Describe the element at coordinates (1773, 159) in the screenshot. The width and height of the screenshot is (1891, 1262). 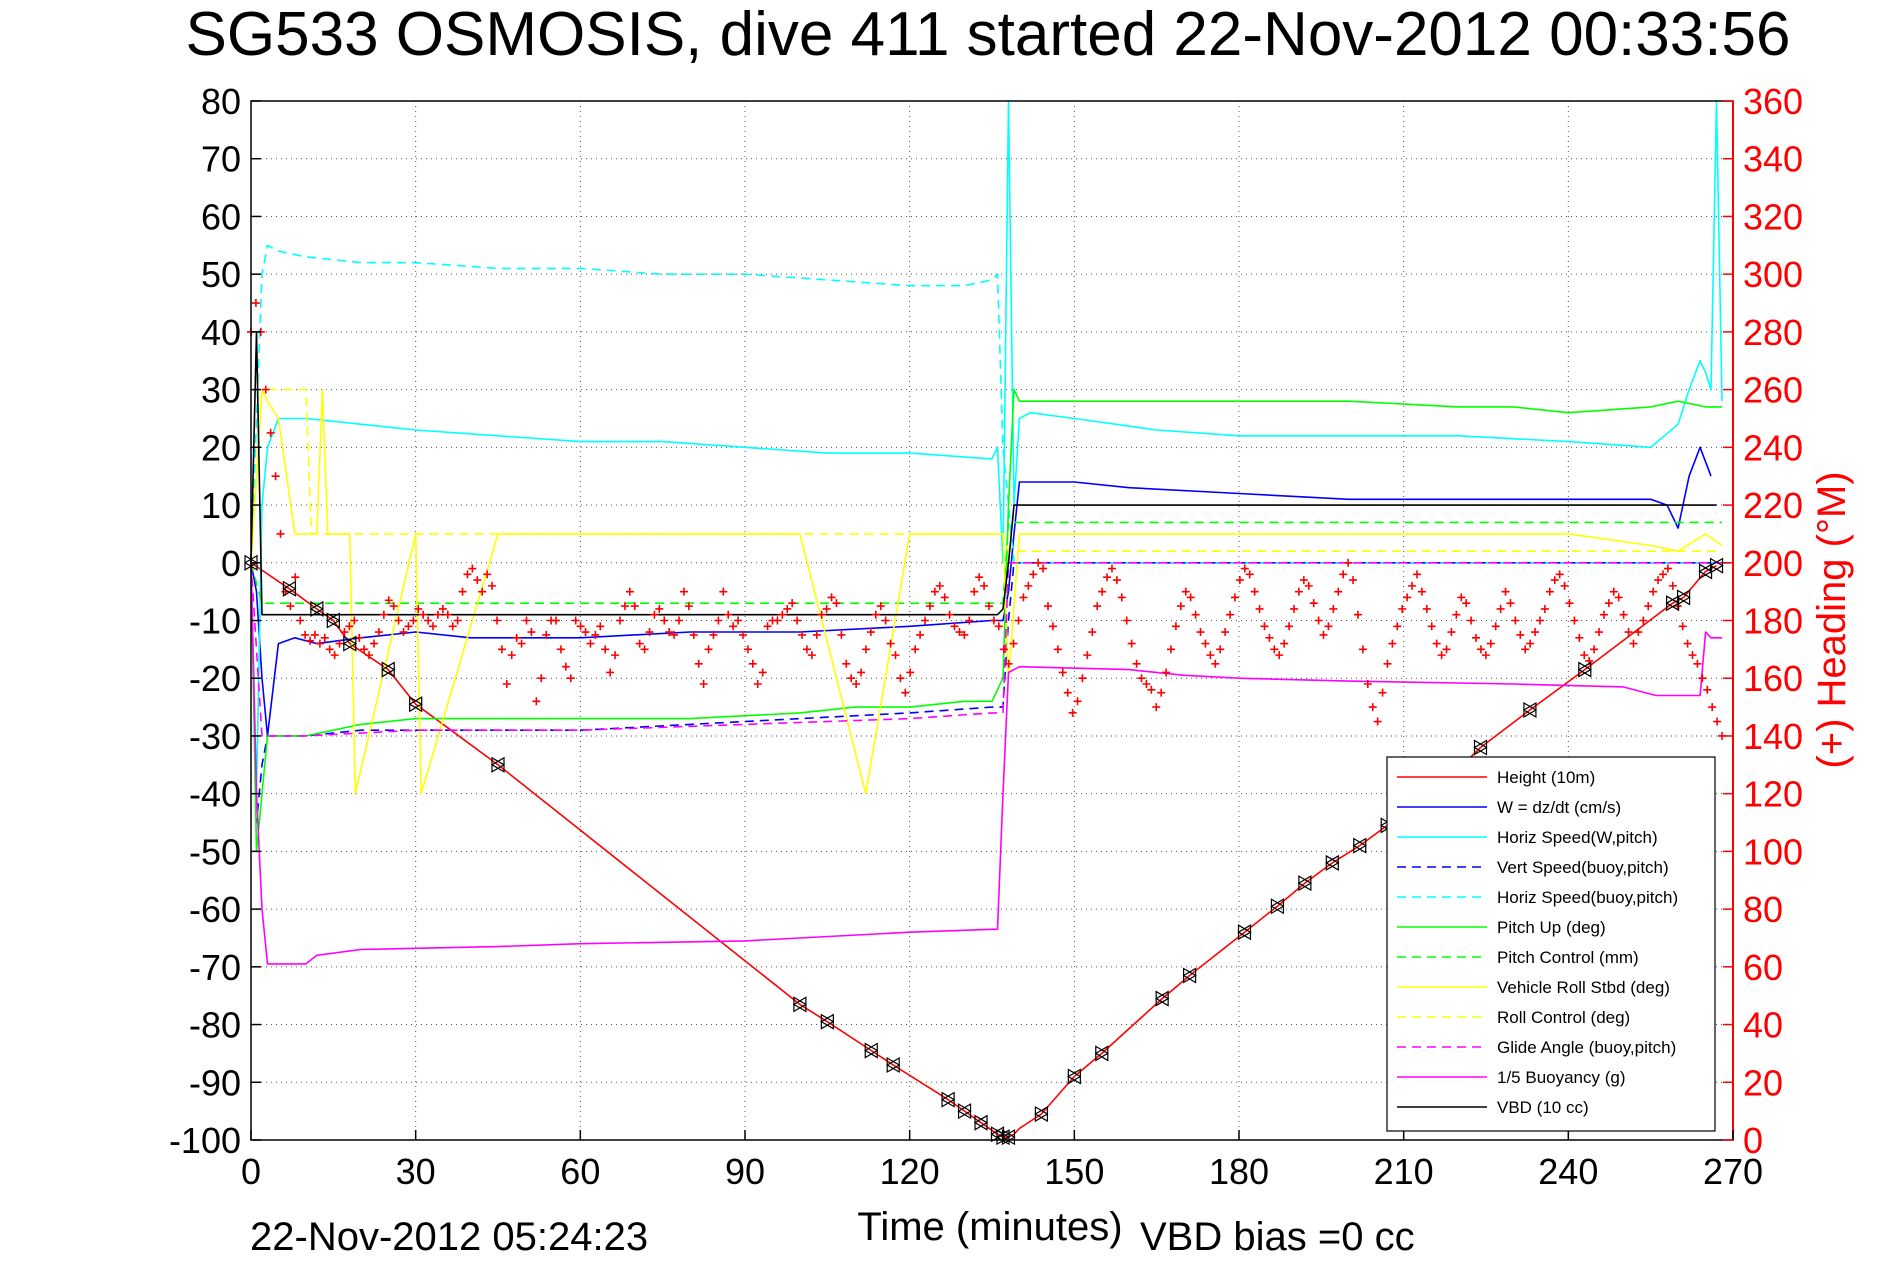
I see `y2-tick-label: 340` at that location.